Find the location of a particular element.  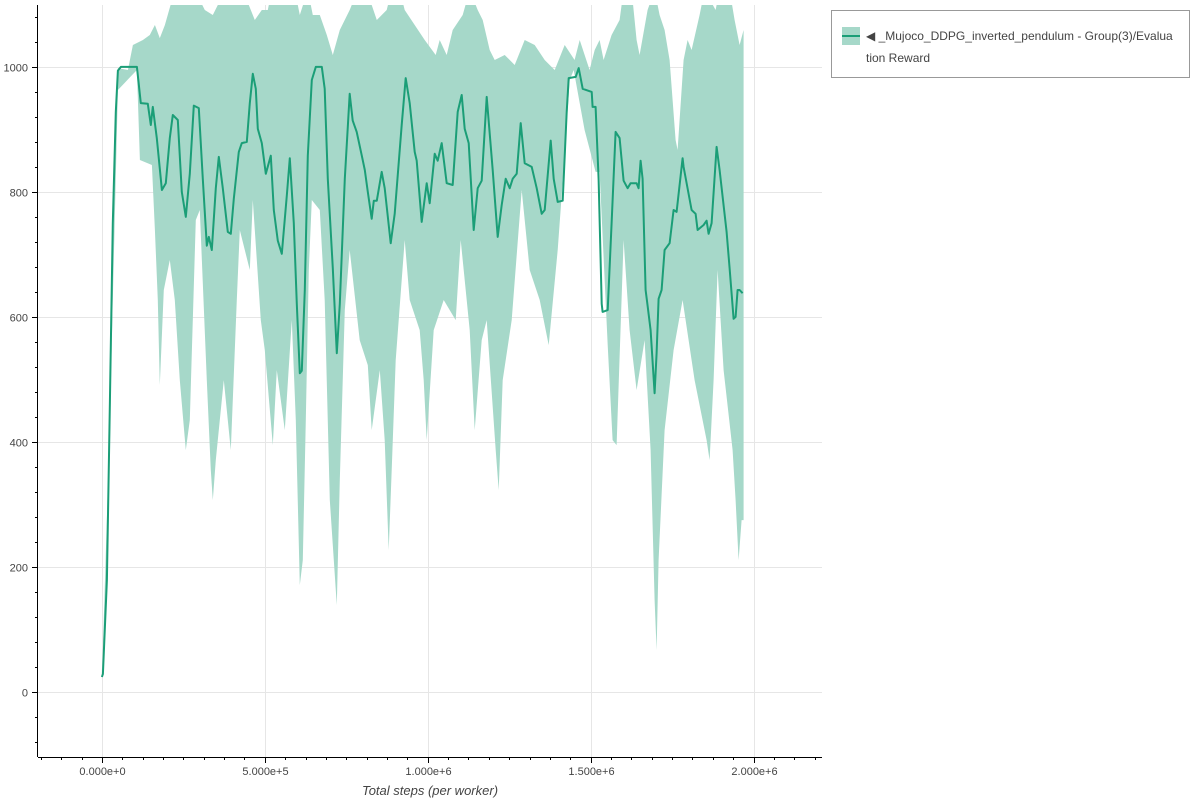

legend-box is located at coordinates (1010, 44).